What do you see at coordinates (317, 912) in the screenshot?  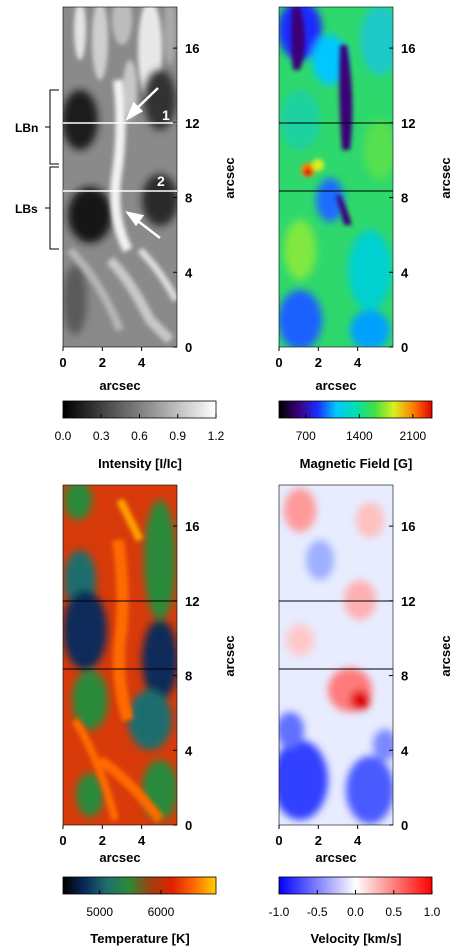 I see `colorbar-tick-label: -0.5` at bounding box center [317, 912].